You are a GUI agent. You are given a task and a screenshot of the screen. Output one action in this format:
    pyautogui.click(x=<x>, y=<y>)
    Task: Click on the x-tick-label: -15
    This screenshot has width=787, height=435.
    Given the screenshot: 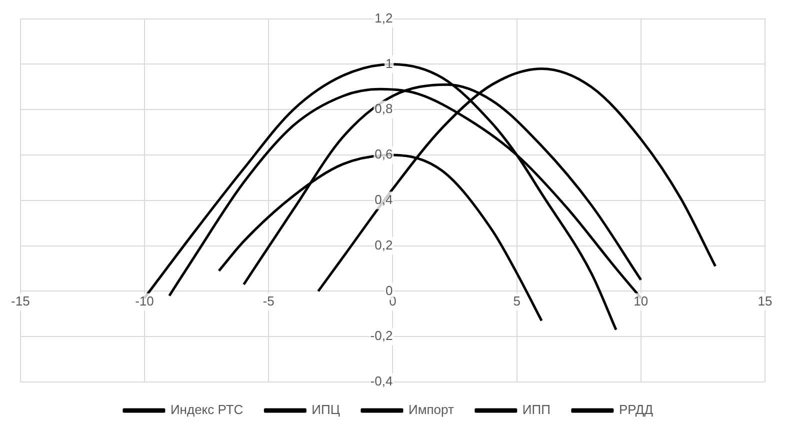 What is the action you would take?
    pyautogui.click(x=20, y=301)
    